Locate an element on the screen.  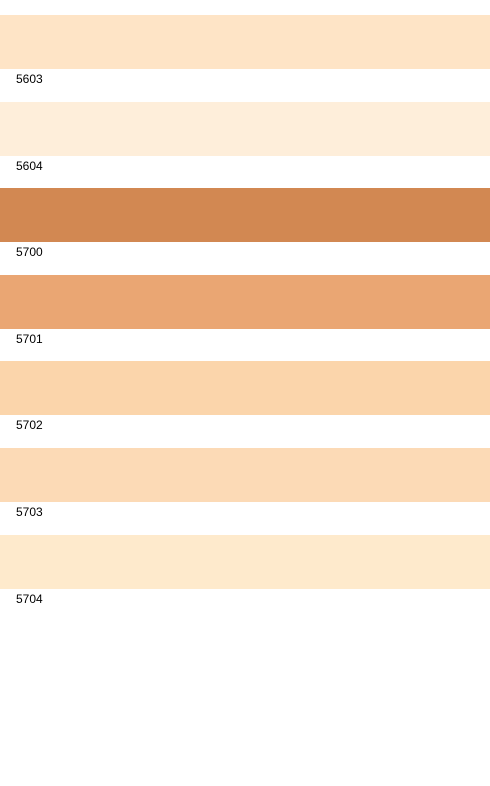
swatch-item: 5700 is located at coordinates (245, 231).